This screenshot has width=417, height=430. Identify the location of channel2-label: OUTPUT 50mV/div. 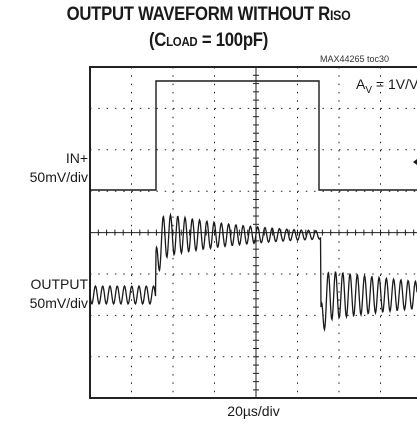
(59, 294).